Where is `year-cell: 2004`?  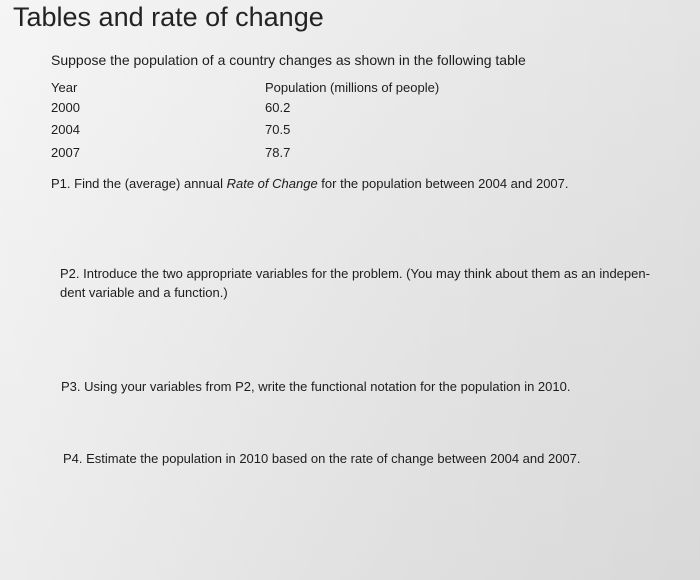
year-cell: 2004 is located at coordinates (65, 129).